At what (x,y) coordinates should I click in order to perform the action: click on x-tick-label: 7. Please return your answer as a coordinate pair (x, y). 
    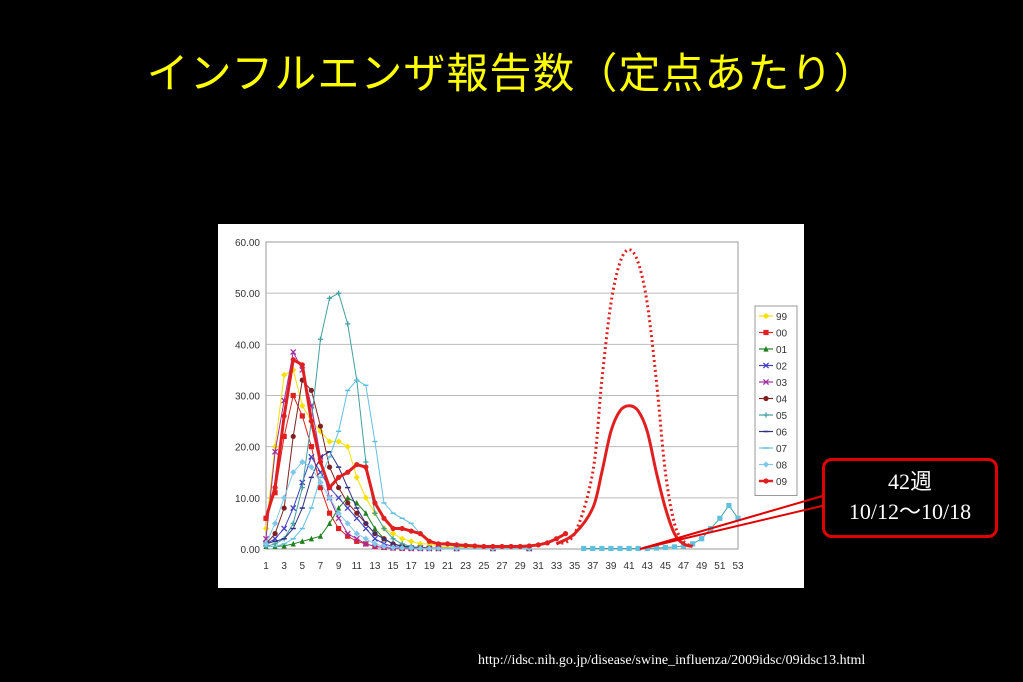
    Looking at the image, I should click on (321, 566).